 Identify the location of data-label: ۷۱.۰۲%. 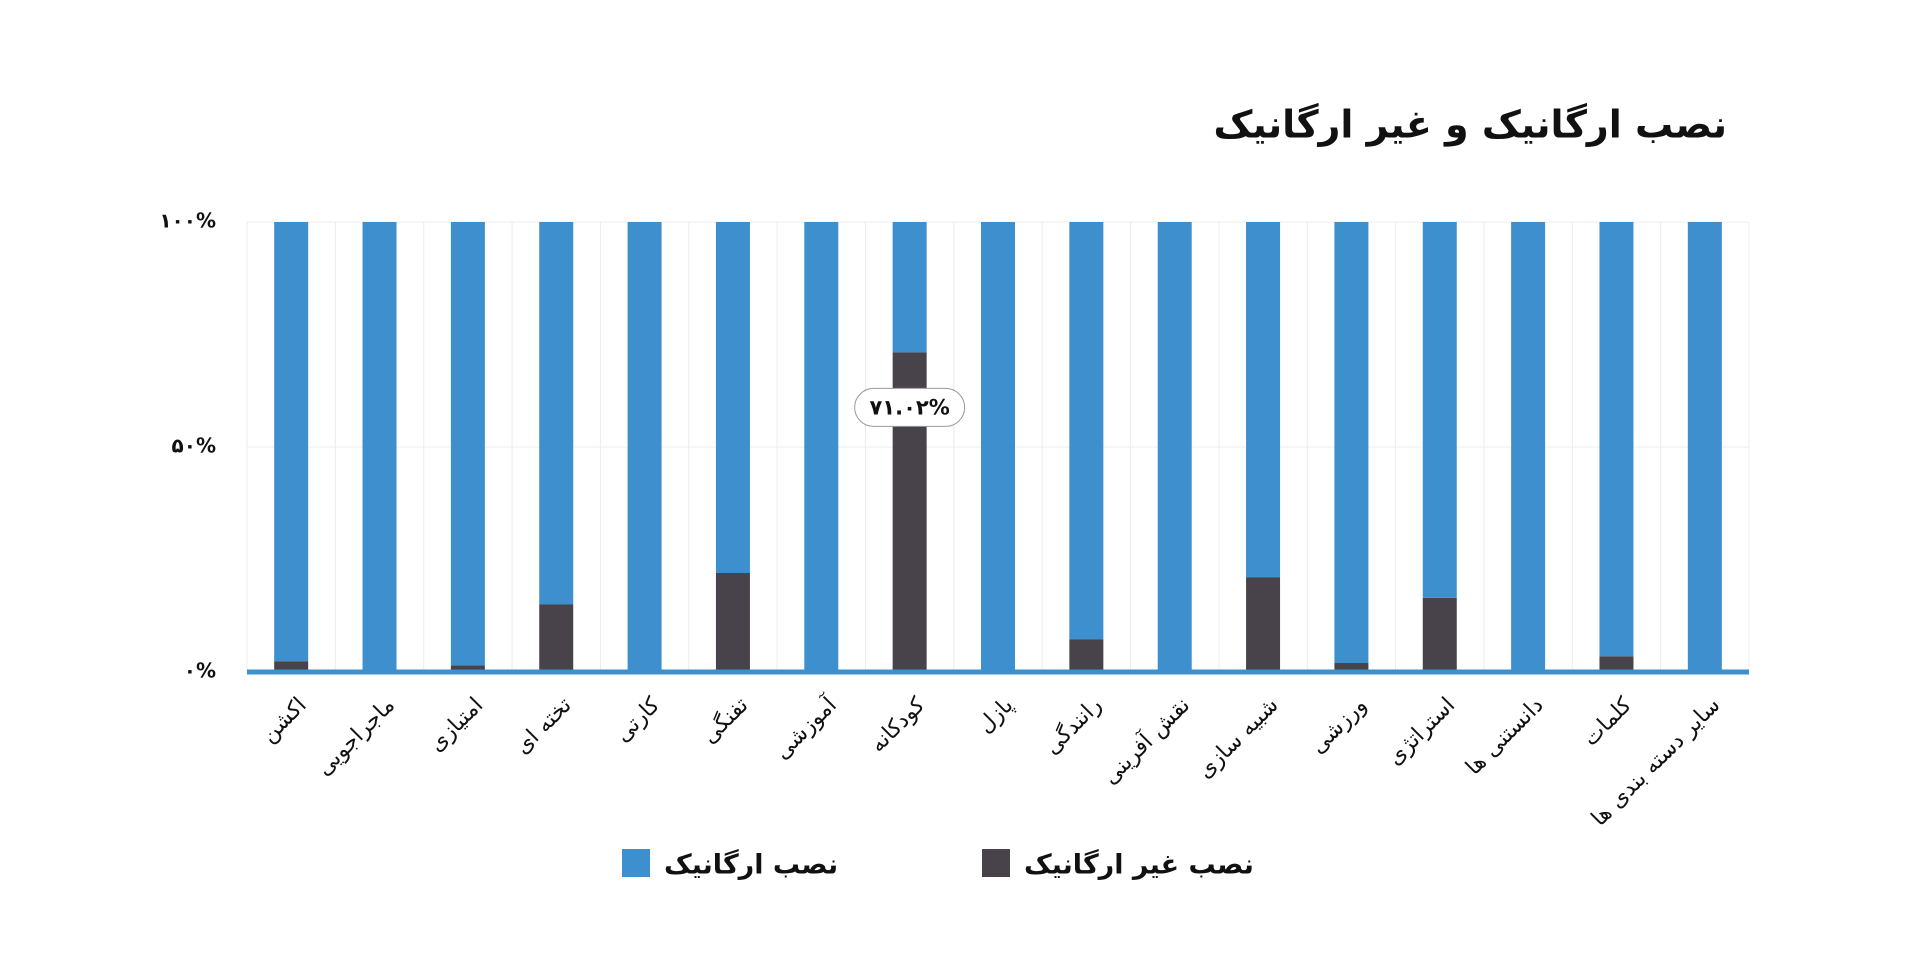
(909, 407).